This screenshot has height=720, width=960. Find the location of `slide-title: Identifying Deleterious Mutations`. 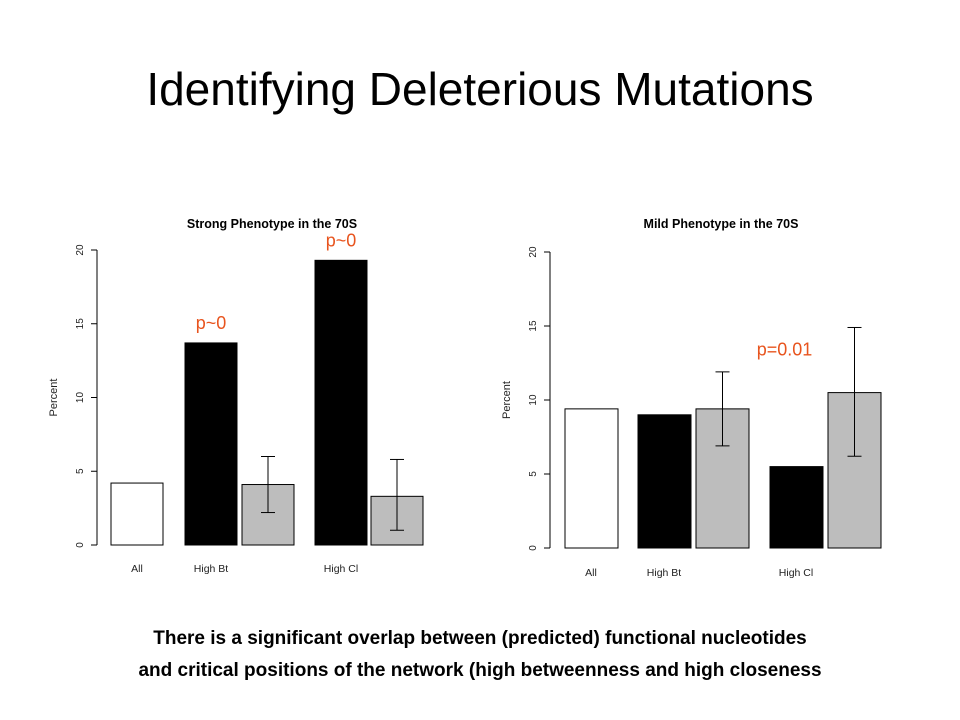

slide-title: Identifying Deleterious Mutations is located at coordinates (480, 89).